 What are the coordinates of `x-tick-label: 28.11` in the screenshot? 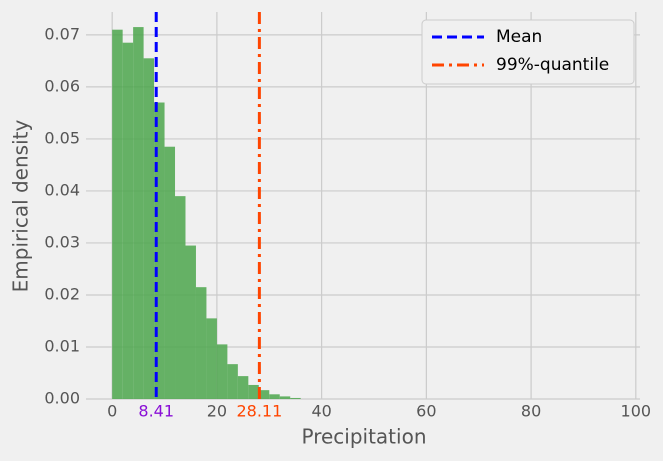 It's located at (259, 411).